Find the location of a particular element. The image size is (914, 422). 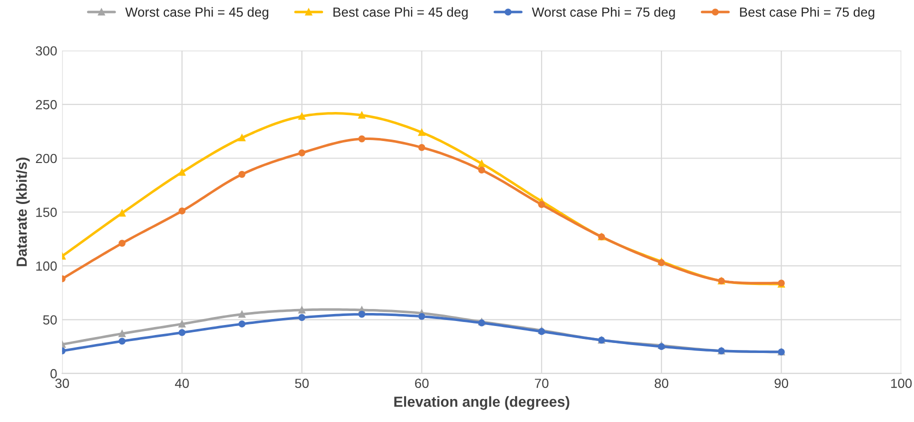

legend-label: Best case Phi = 45 deg is located at coordinates (401, 13).